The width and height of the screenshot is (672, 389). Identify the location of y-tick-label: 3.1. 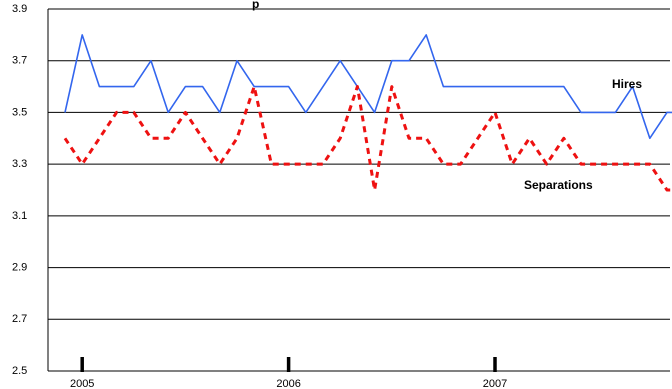
(19, 216).